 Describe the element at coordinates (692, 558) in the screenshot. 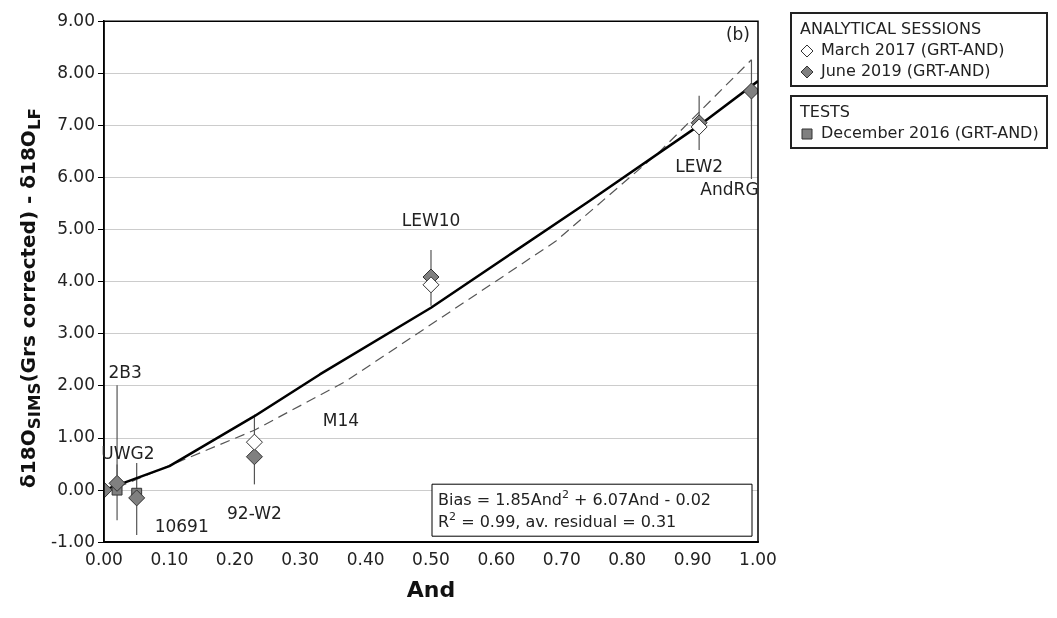

I see `x-tick-label: 0.90` at that location.